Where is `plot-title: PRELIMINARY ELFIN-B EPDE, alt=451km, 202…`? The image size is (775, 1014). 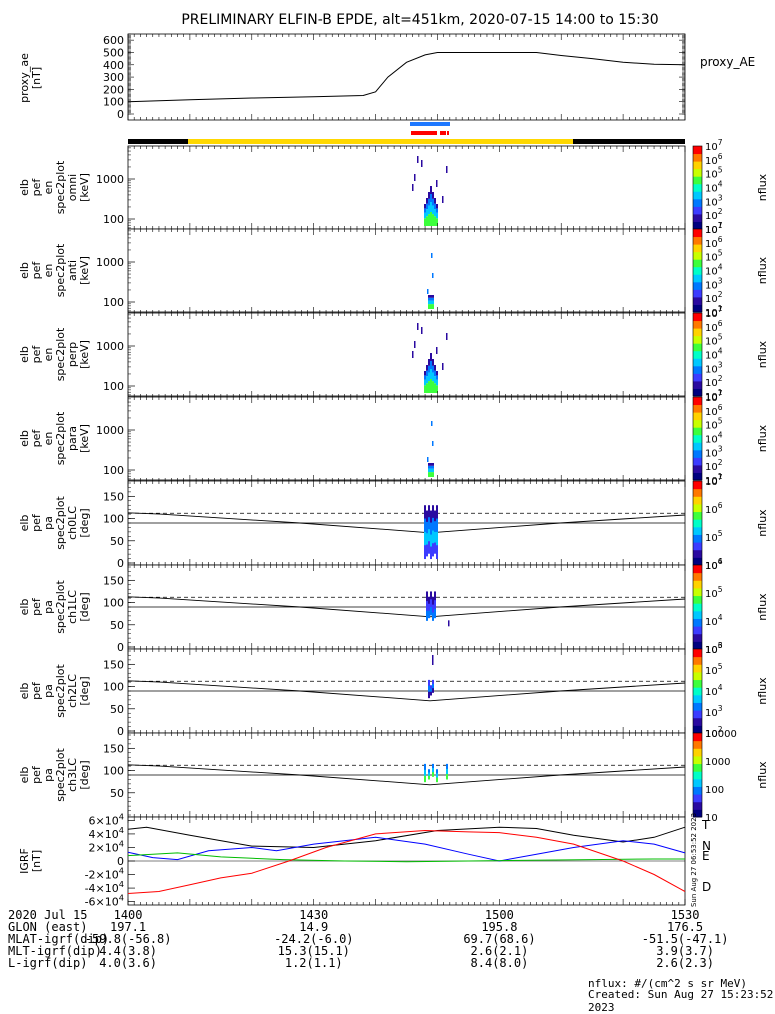
plot-title: PRELIMINARY ELFIN-B EPDE, alt=451km, 202… is located at coordinates (419, 20).